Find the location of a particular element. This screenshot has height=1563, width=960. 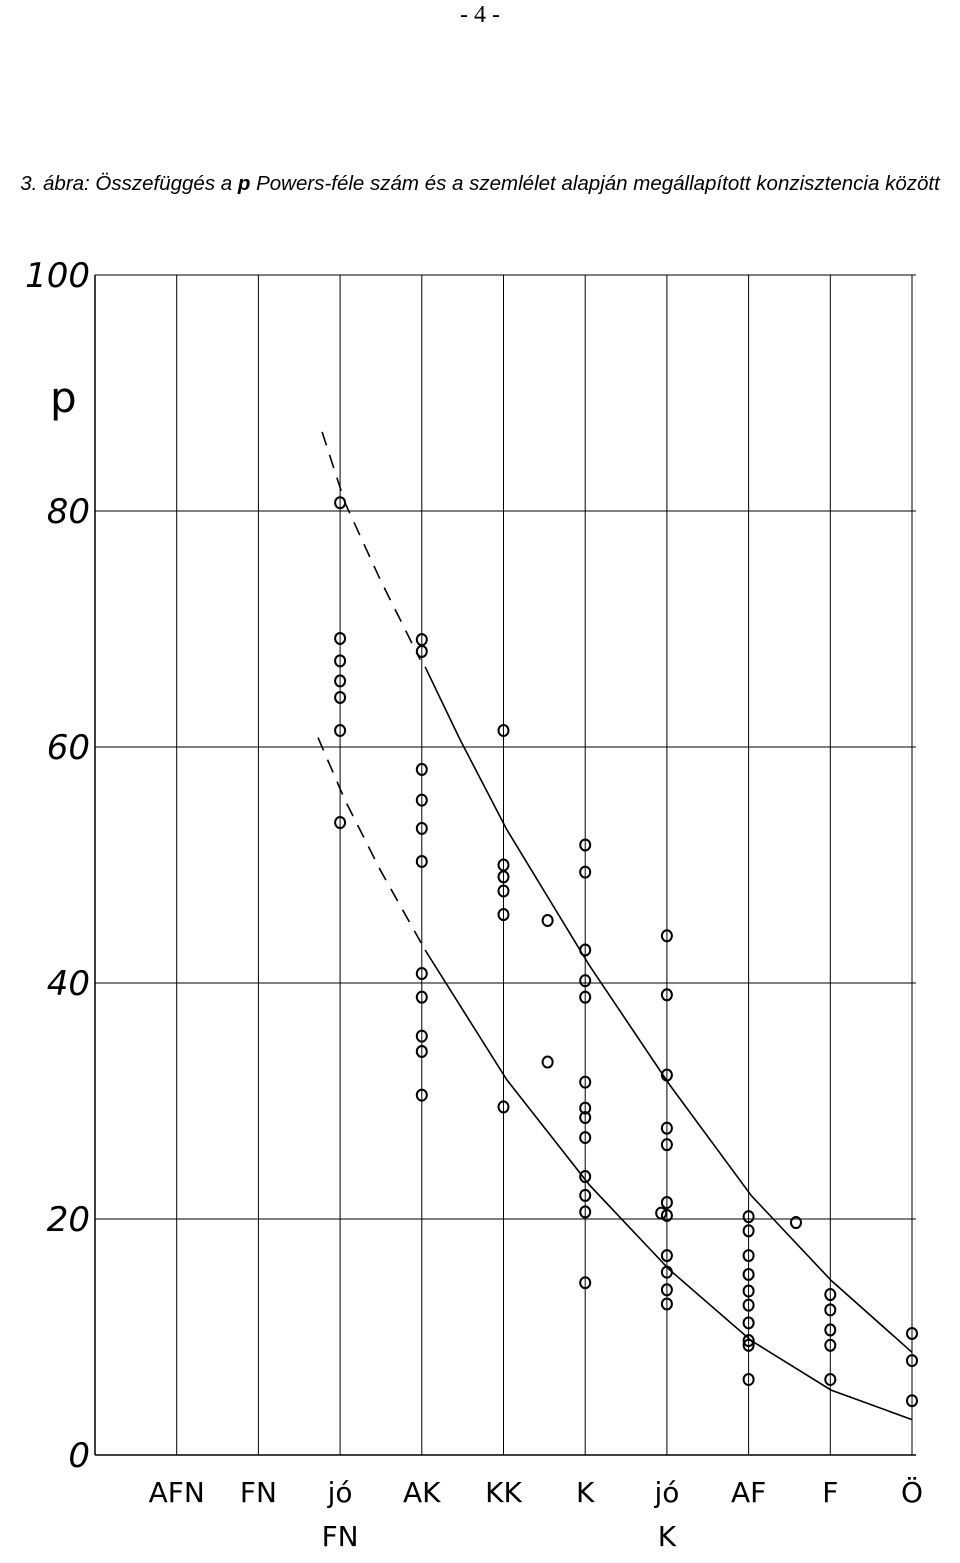

x-tick-label: K is located at coordinates (585, 1492).